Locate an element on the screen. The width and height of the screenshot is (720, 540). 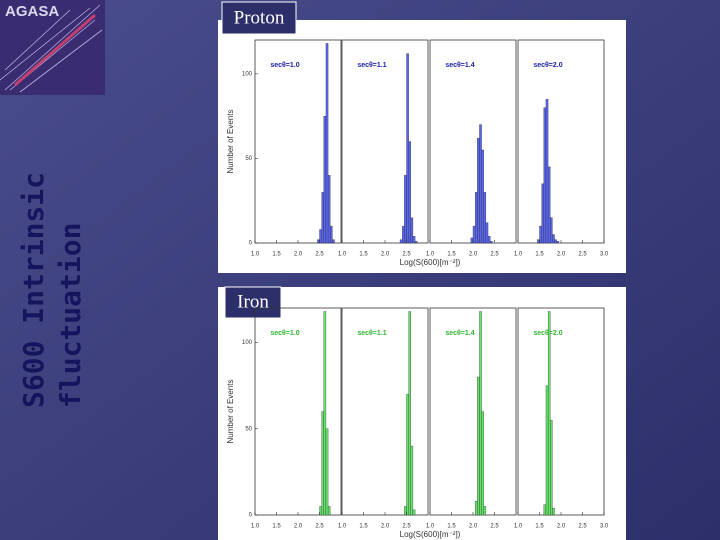
x-axis-label: Log(S(600)[m⁻²]) is located at coordinates (430, 262).